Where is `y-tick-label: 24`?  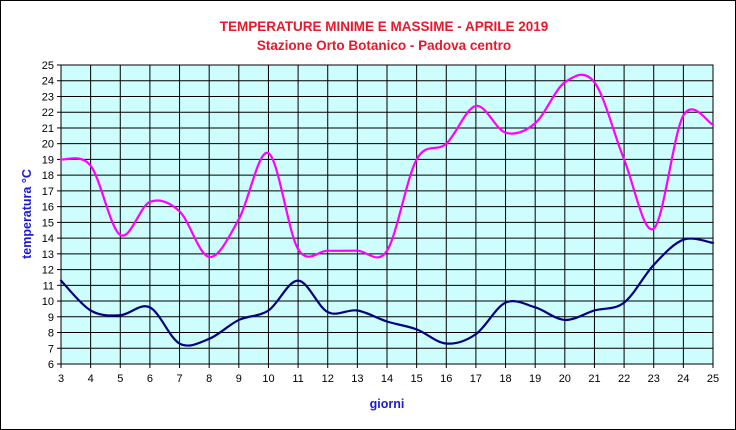 y-tick-label: 24 is located at coordinates (48, 82).